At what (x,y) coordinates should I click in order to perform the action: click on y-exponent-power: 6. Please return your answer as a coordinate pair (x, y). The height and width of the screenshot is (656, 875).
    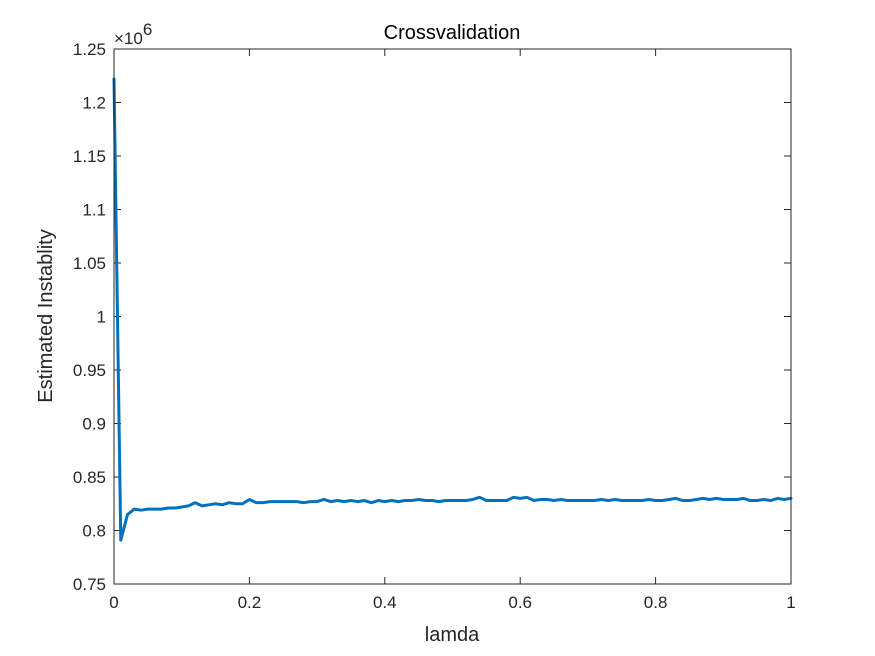
    Looking at the image, I should click on (147, 29).